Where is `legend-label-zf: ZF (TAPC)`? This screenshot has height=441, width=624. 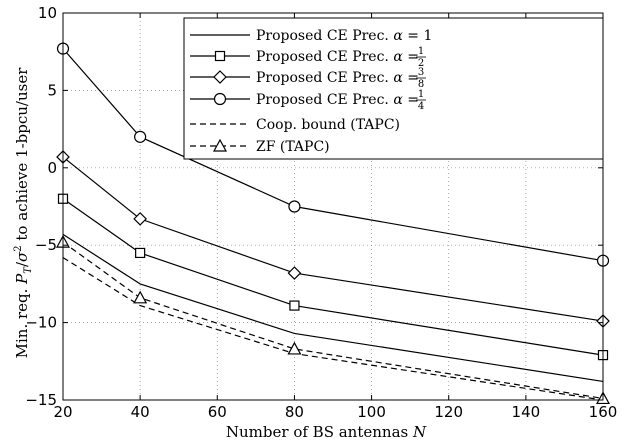 legend-label-zf: ZF (TAPC) is located at coordinates (293, 147).